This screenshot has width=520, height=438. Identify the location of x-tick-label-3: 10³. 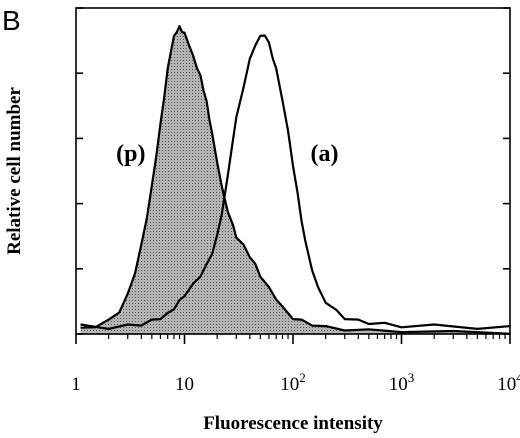
(402, 382).